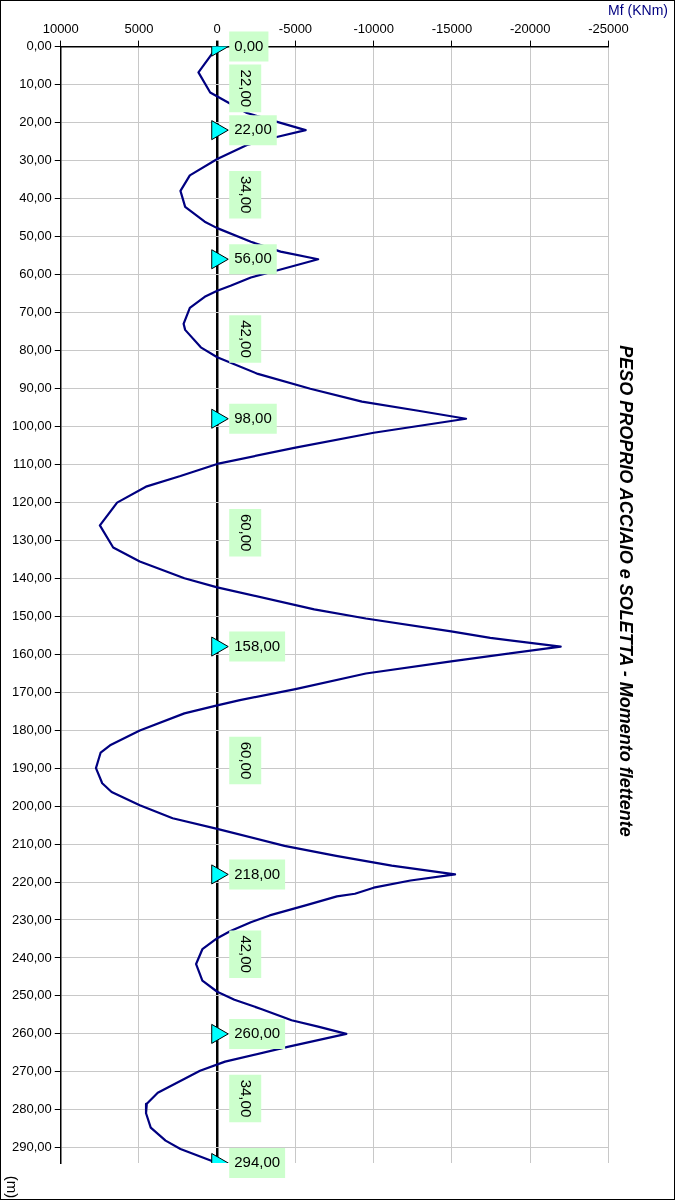  What do you see at coordinates (32, 805) in the screenshot?
I see `y-tick-label: 200,00` at bounding box center [32, 805].